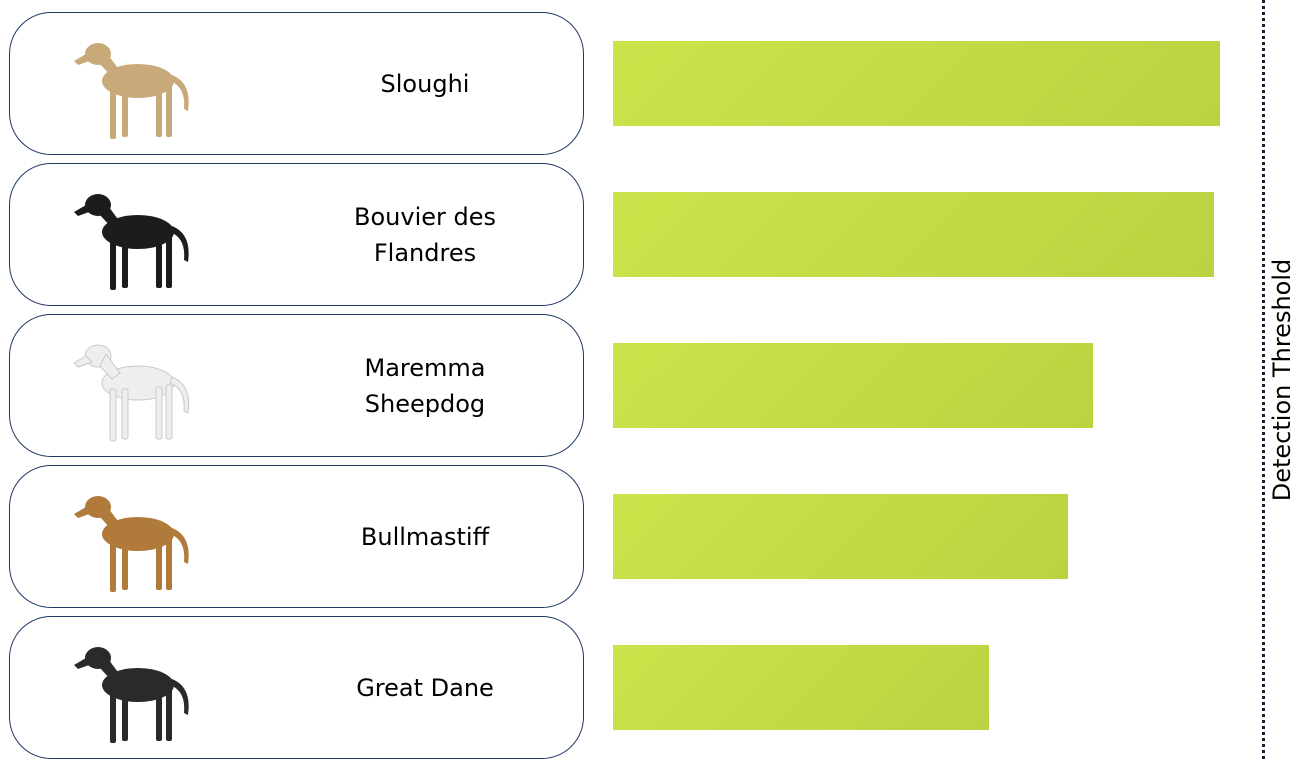 Image resolution: width=1296 pixels, height=759 pixels. Describe the element at coordinates (425, 83) in the screenshot. I see `dog-breed-label: Sloughi` at that location.